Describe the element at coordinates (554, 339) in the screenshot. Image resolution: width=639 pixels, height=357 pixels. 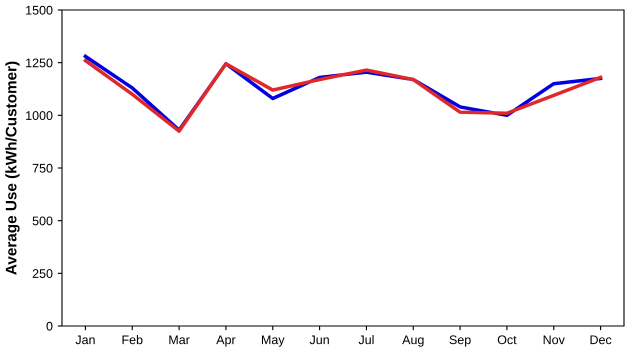
I see `x-tick-label: Nov` at that location.